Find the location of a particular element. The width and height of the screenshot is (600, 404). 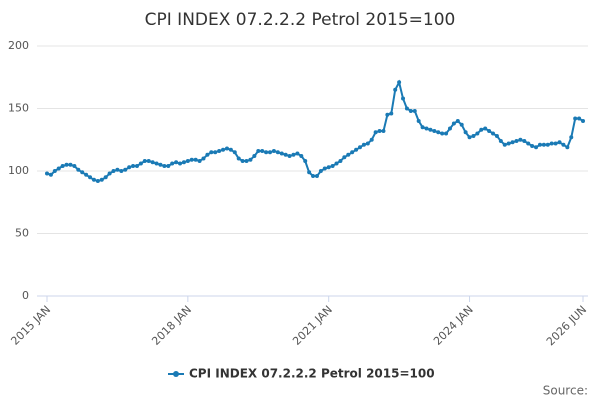

x-tick-label: 2021 JAN is located at coordinates (312, 325).